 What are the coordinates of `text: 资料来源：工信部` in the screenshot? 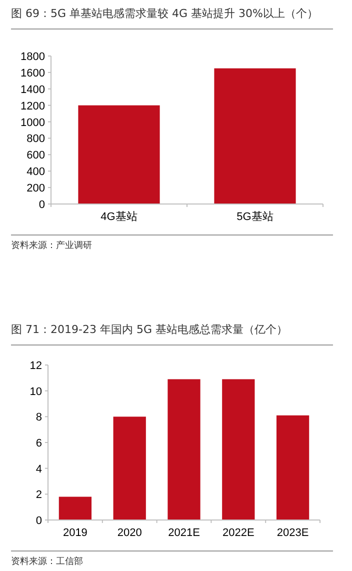 It's located at (47, 561).